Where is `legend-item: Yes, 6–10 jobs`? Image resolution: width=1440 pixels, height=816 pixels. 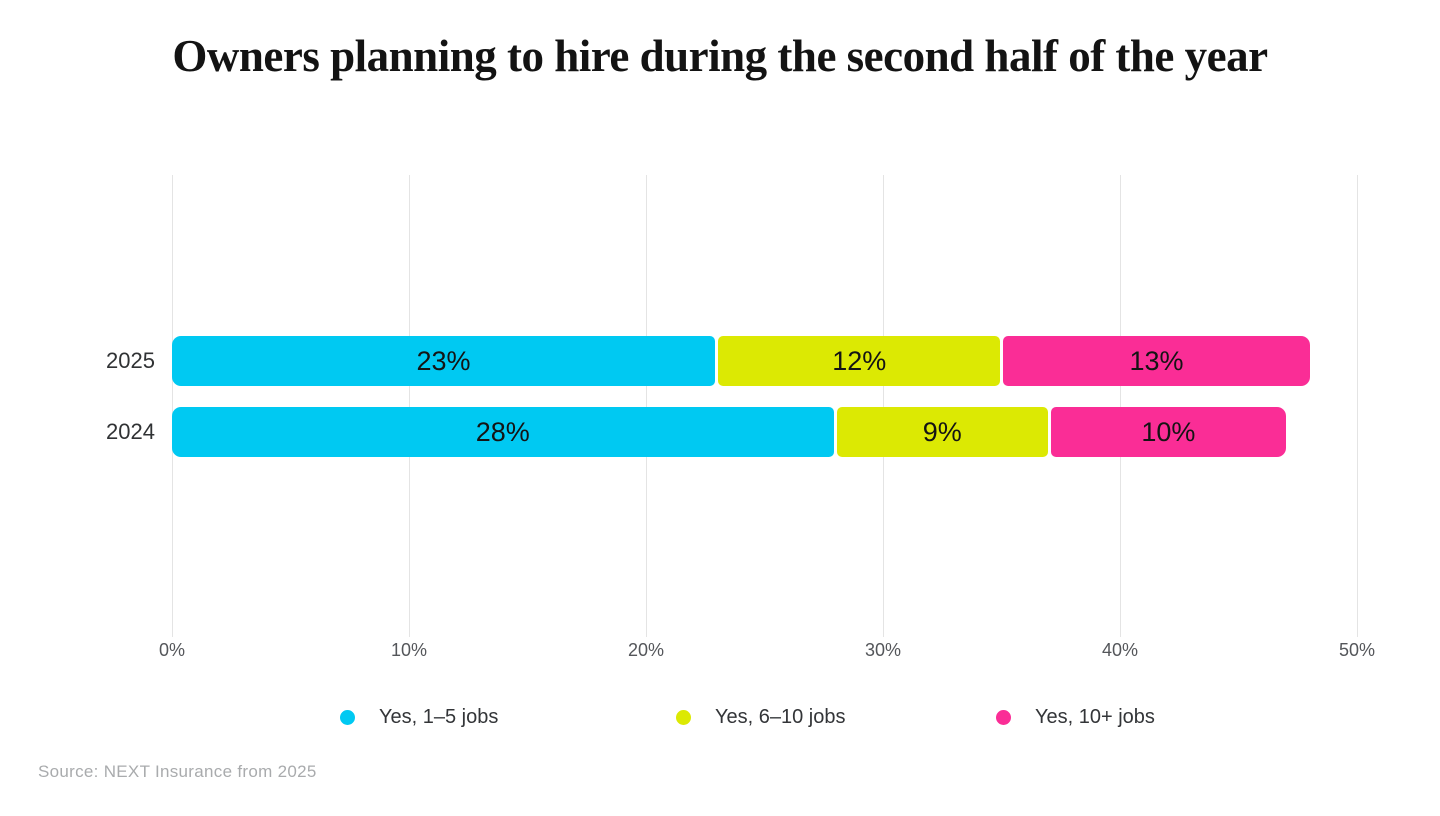 legend-item: Yes, 6–10 jobs is located at coordinates (760, 717).